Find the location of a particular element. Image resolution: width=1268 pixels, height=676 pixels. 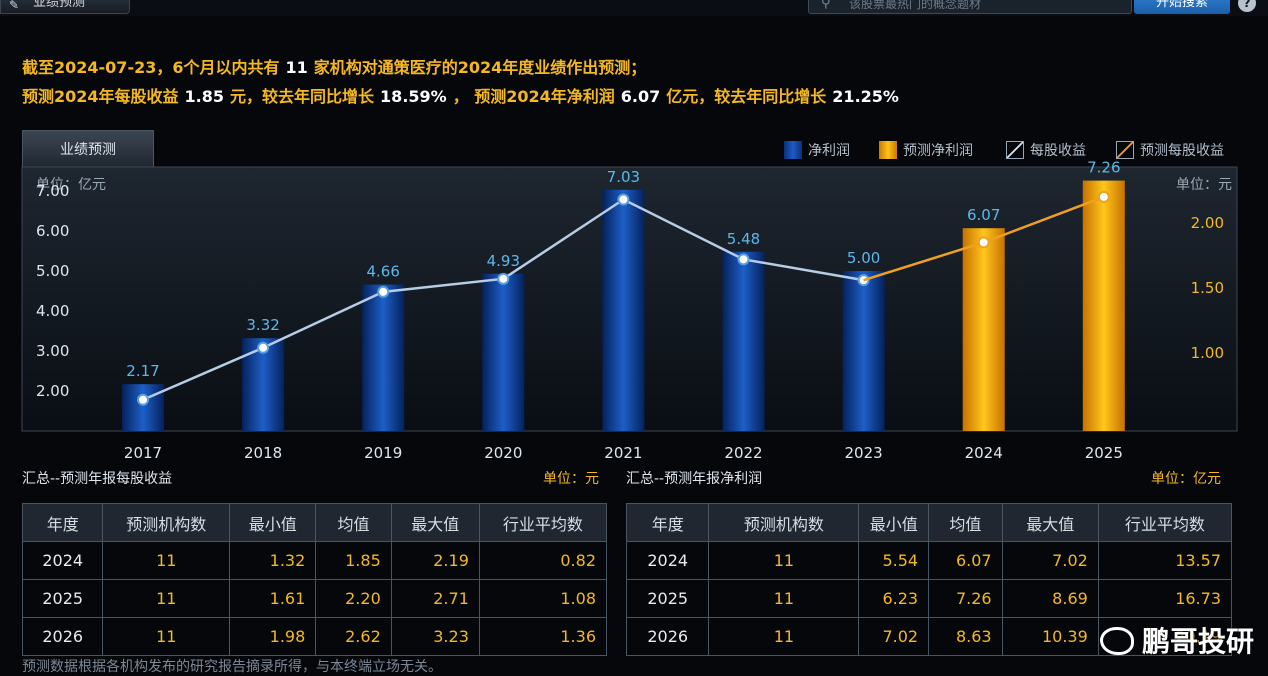

help-icon: ? is located at coordinates (1247, 6).